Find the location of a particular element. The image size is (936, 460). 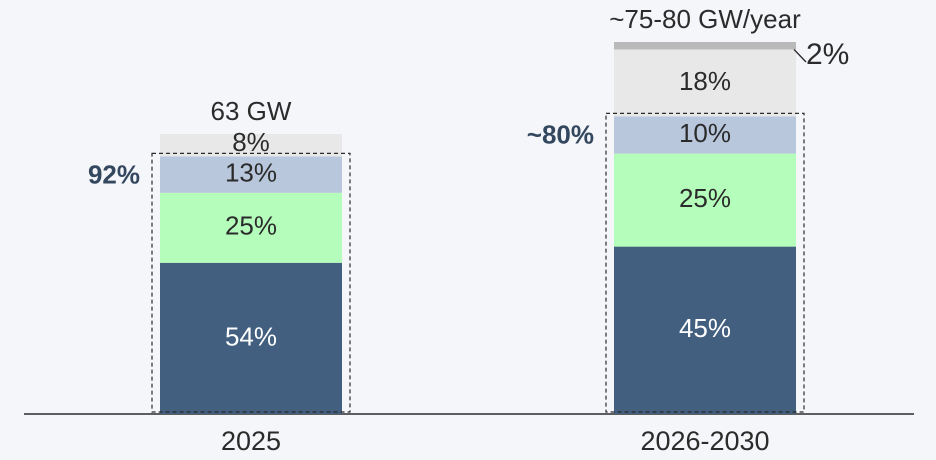

bar-segment-label-4-1: 8% is located at coordinates (251, 142).